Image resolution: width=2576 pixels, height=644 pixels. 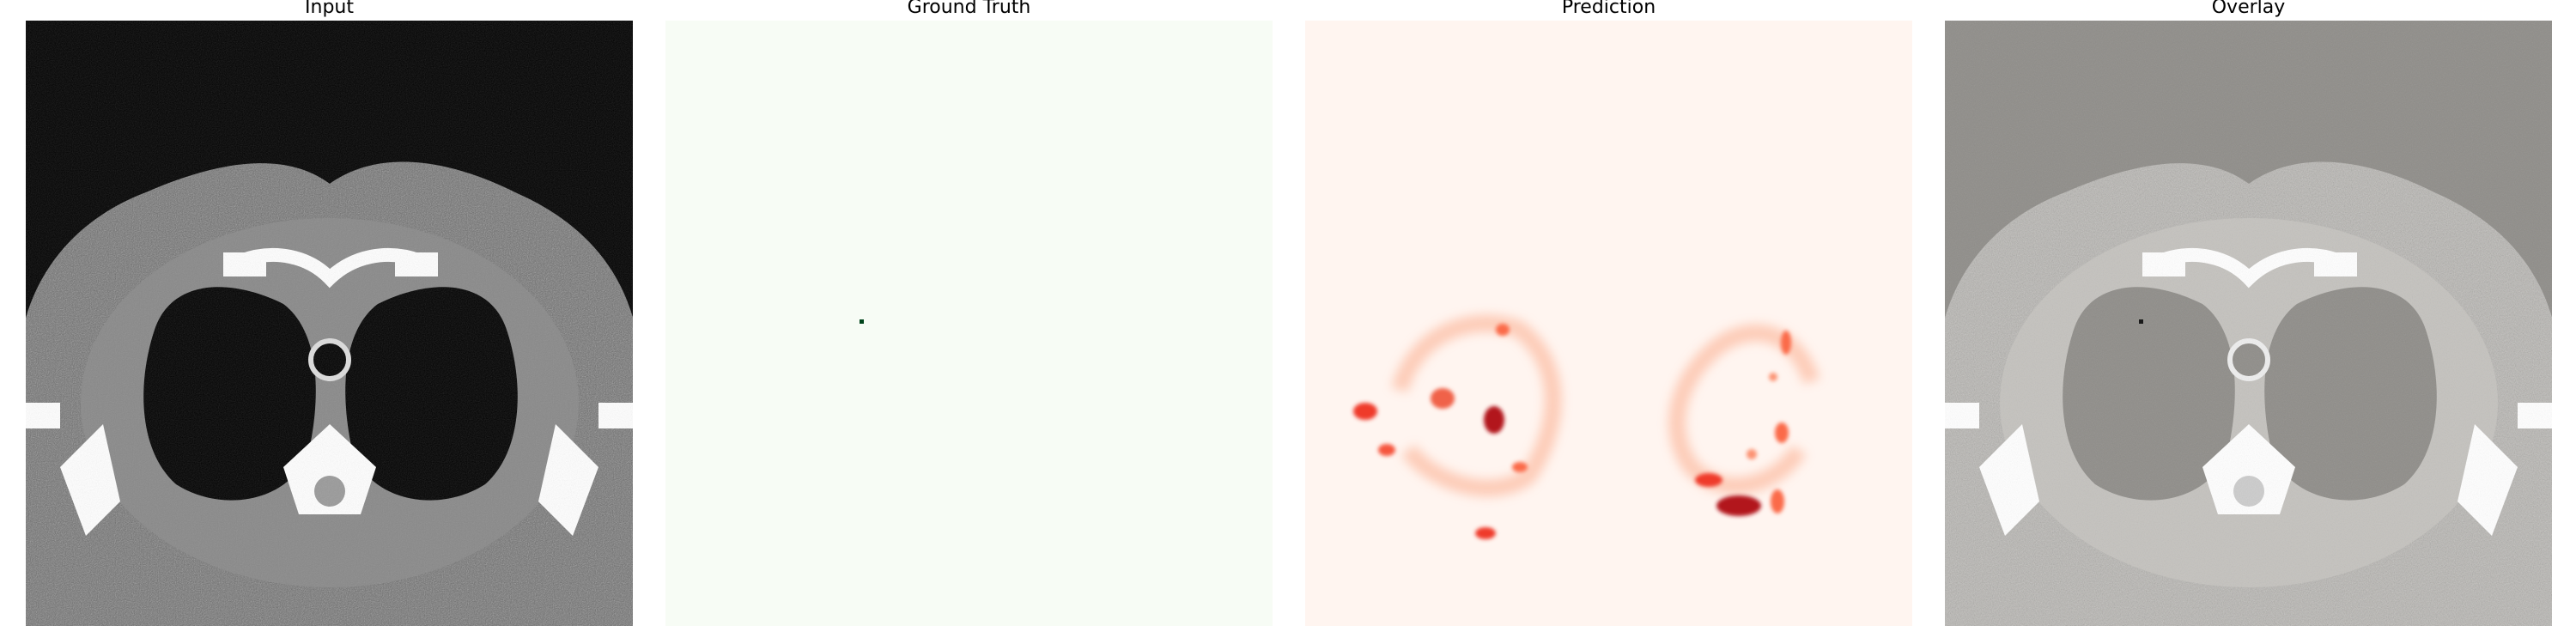 I want to click on ground-truth-lesion-marker, so click(x=862, y=322).